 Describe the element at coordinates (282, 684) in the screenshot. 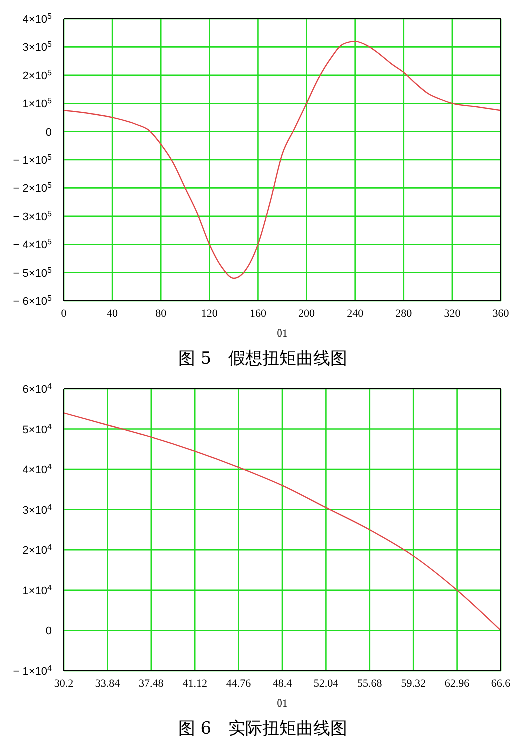

I see `x-tick-label: 48.4` at that location.